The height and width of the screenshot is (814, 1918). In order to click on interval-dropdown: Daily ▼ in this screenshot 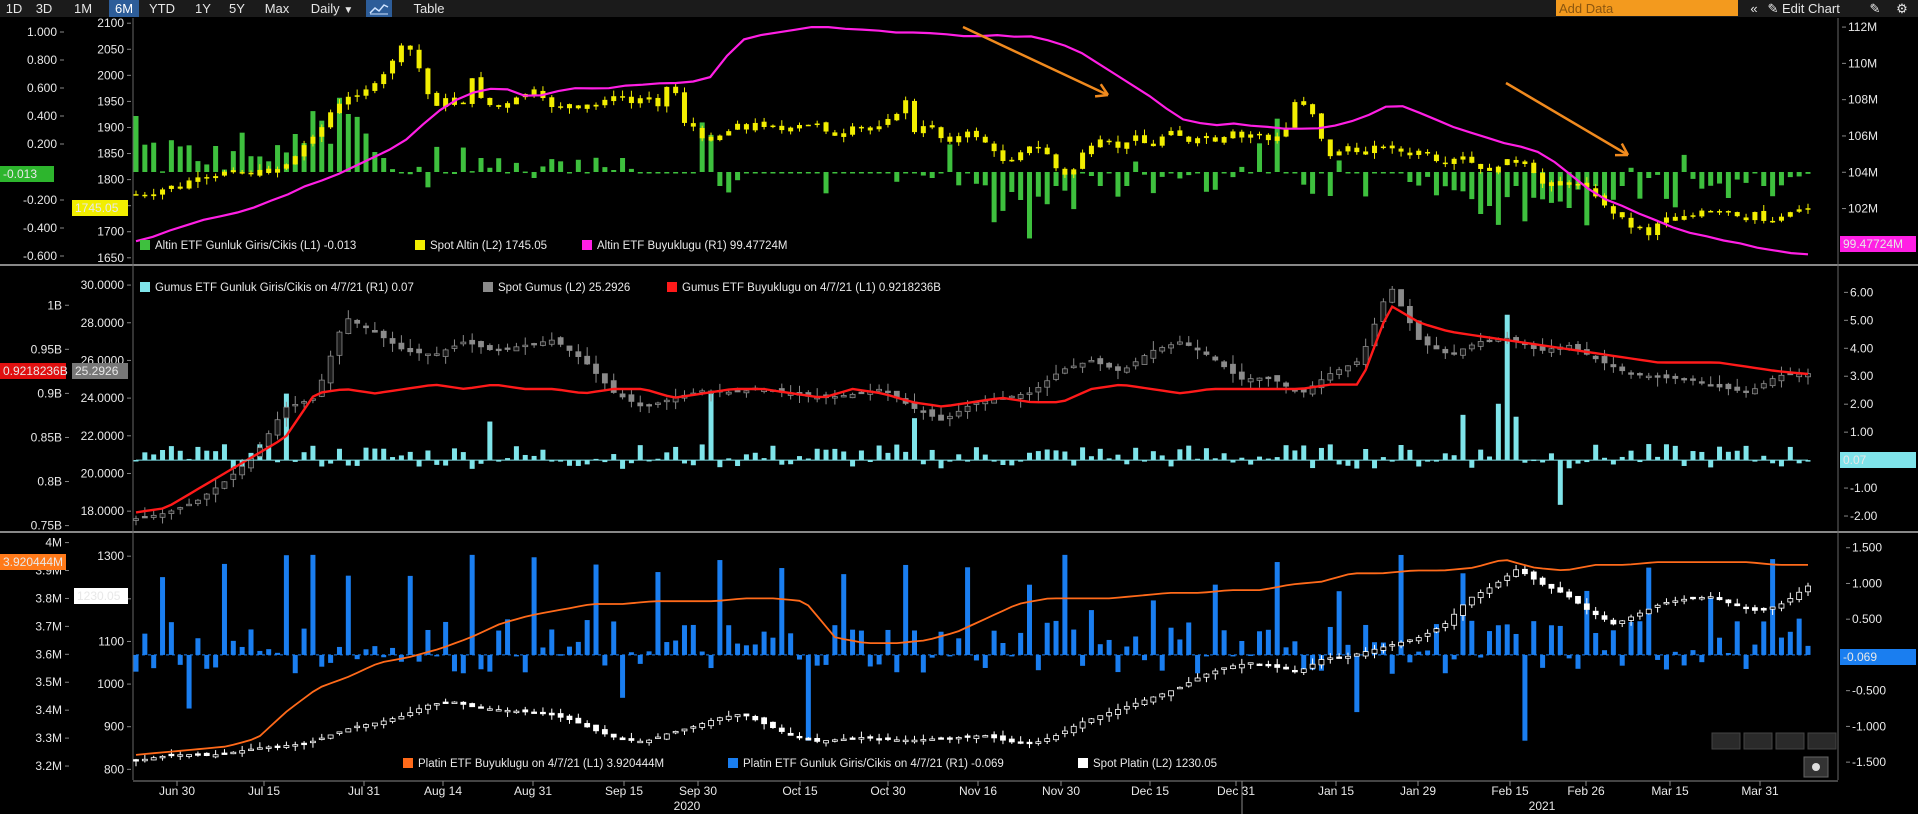, I will do `click(332, 8)`.